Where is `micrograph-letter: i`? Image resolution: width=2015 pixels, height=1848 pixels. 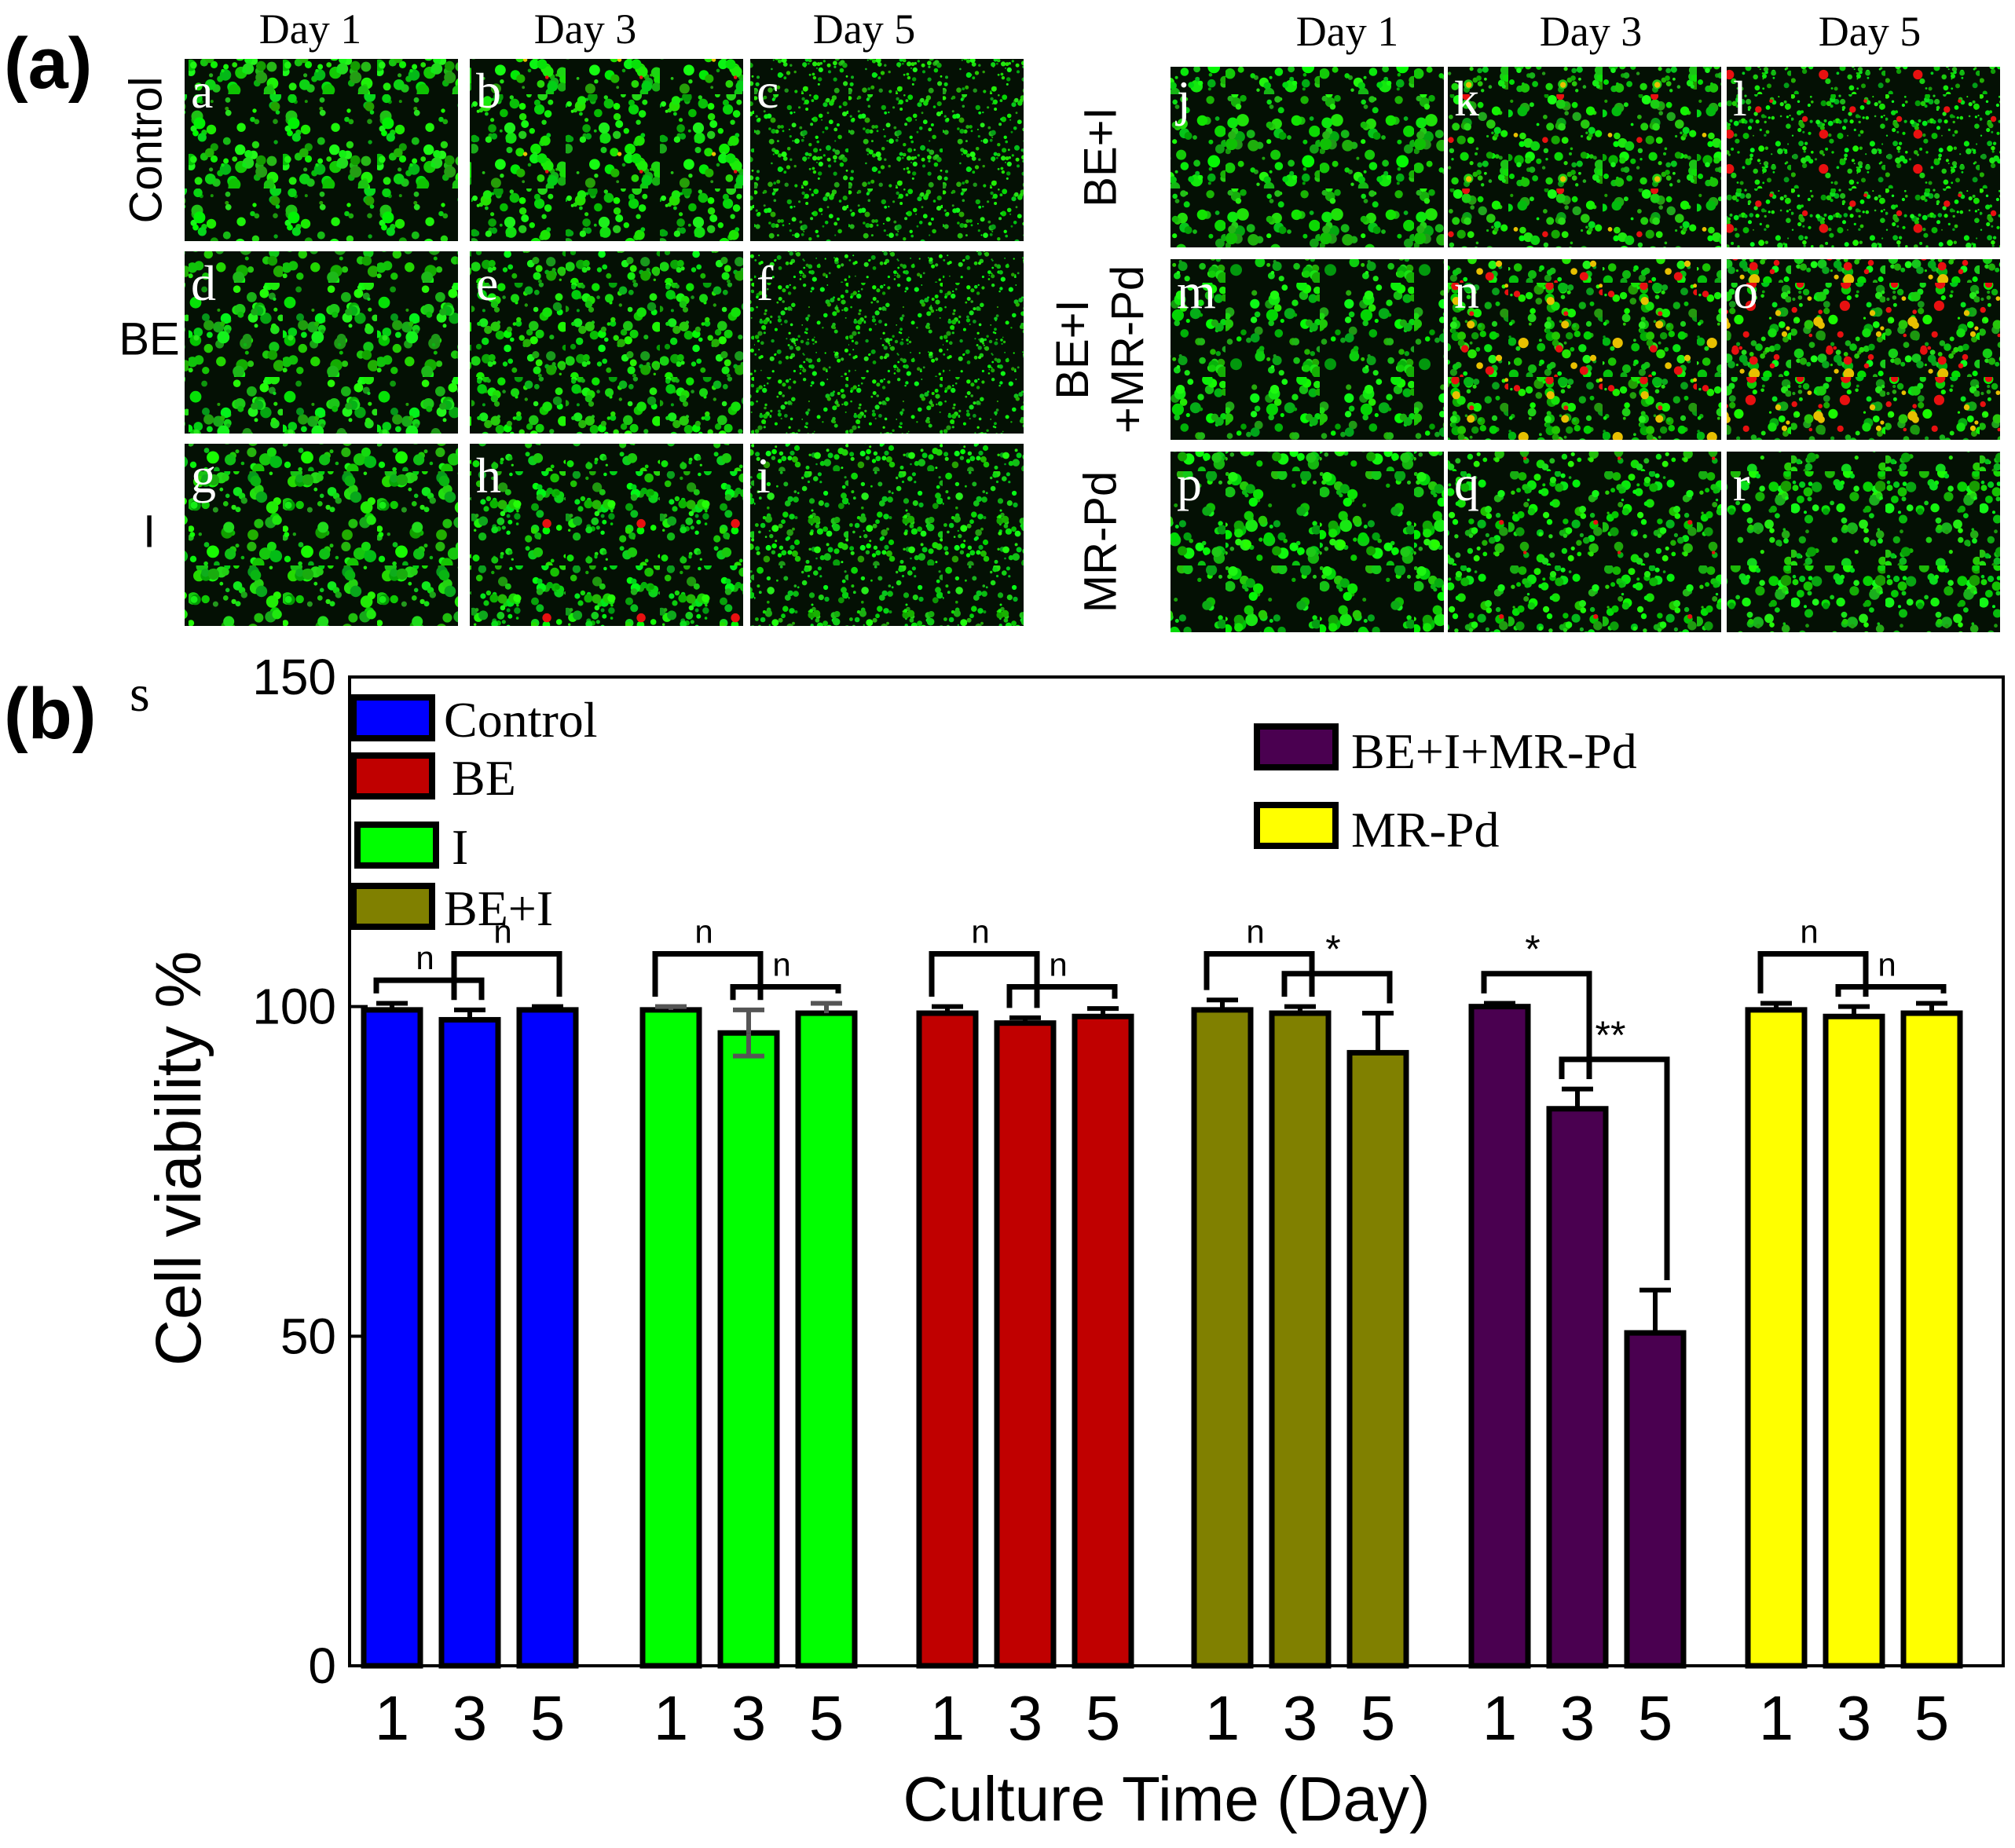 micrograph-letter: i is located at coordinates (764, 476).